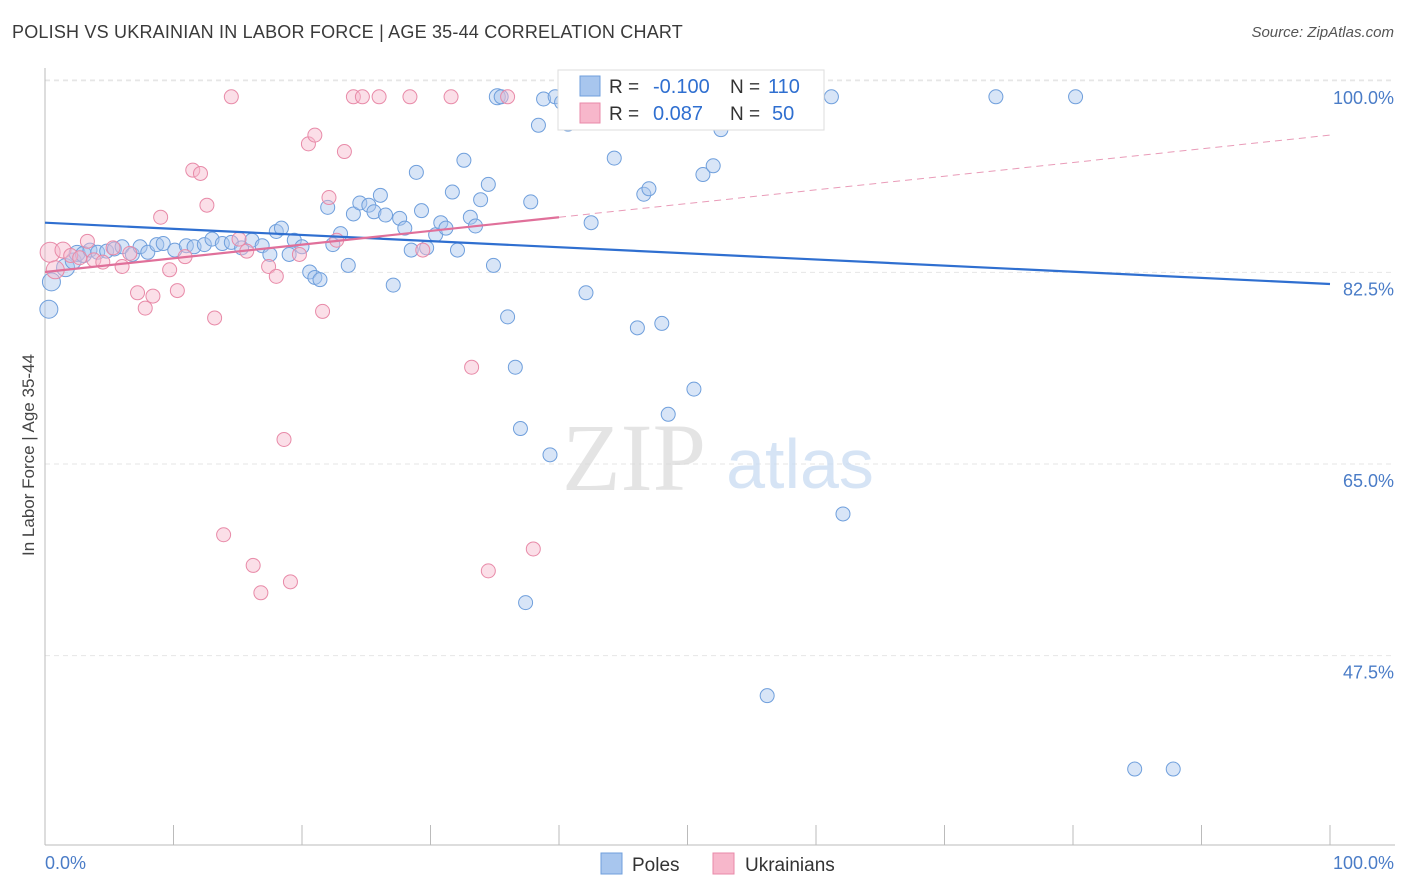 The image size is (1406, 892). What do you see at coordinates (745, 87) in the screenshot?
I see `legend-n-label-poles: N =` at bounding box center [745, 87].